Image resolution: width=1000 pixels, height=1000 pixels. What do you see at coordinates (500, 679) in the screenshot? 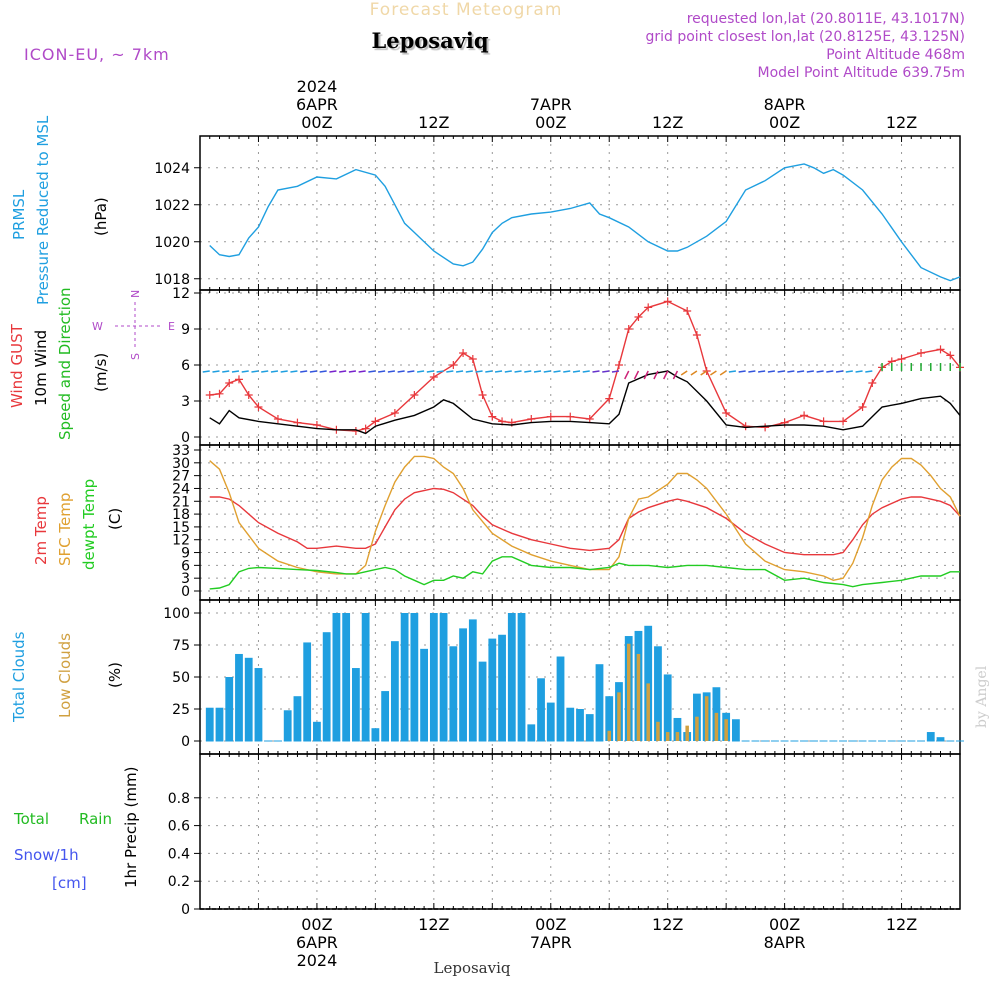
I see `clouds-panel: Total Clouds Low Clouds (%) by Angel` at bounding box center [500, 679].